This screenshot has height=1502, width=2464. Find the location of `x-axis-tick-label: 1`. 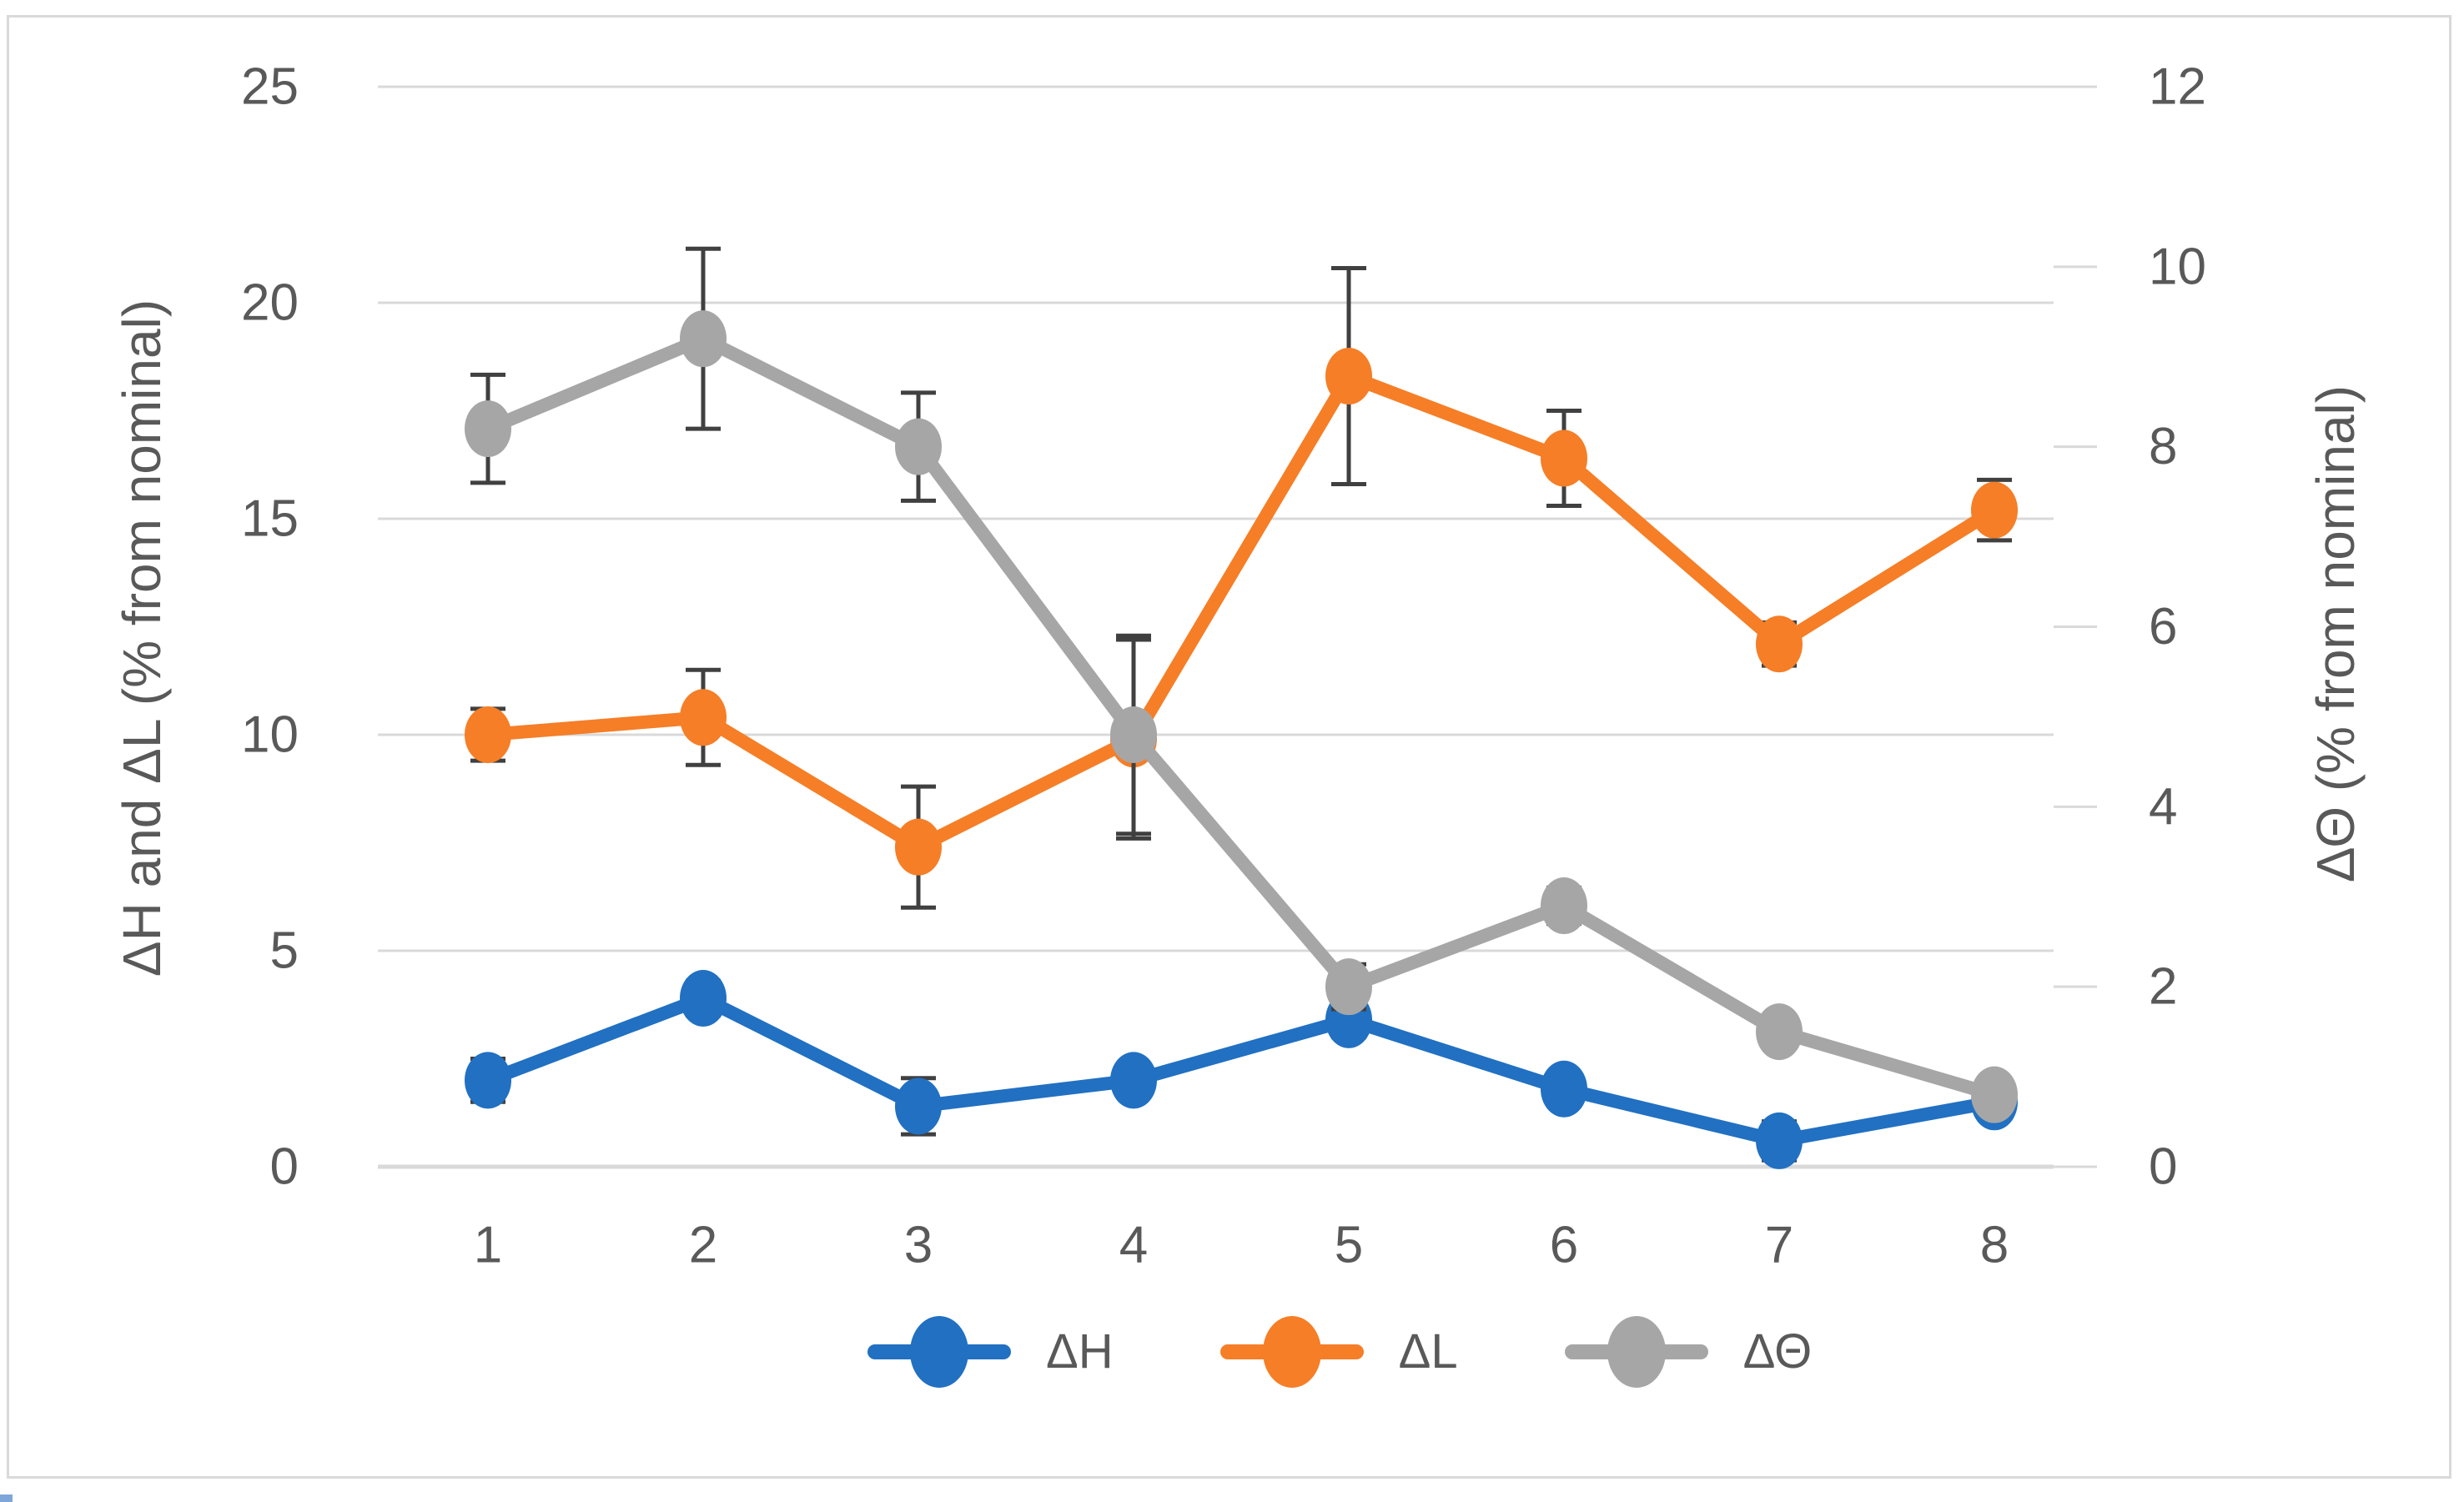

x-axis-tick-label: 1 is located at coordinates (488, 1245).